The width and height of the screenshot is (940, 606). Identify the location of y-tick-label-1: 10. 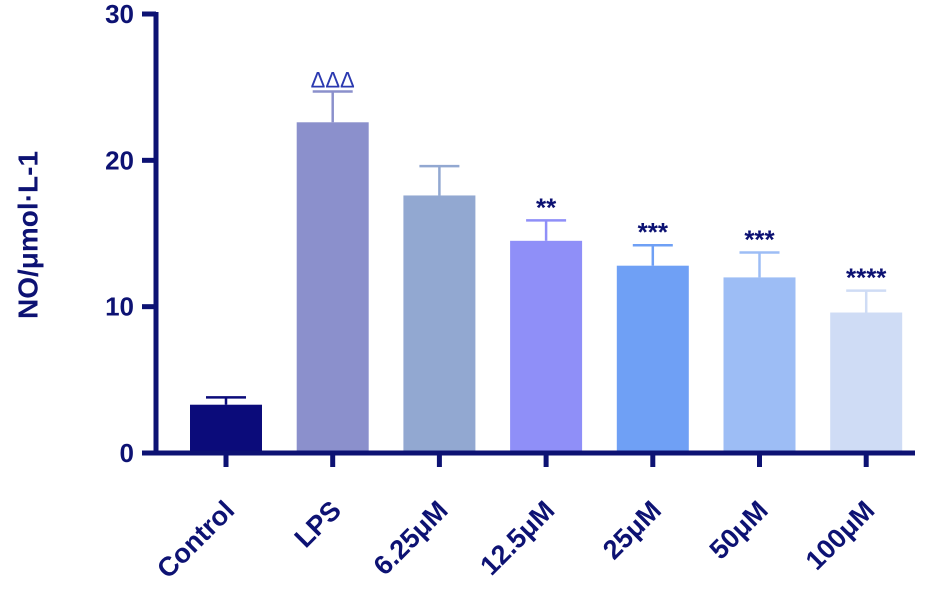
(119, 307).